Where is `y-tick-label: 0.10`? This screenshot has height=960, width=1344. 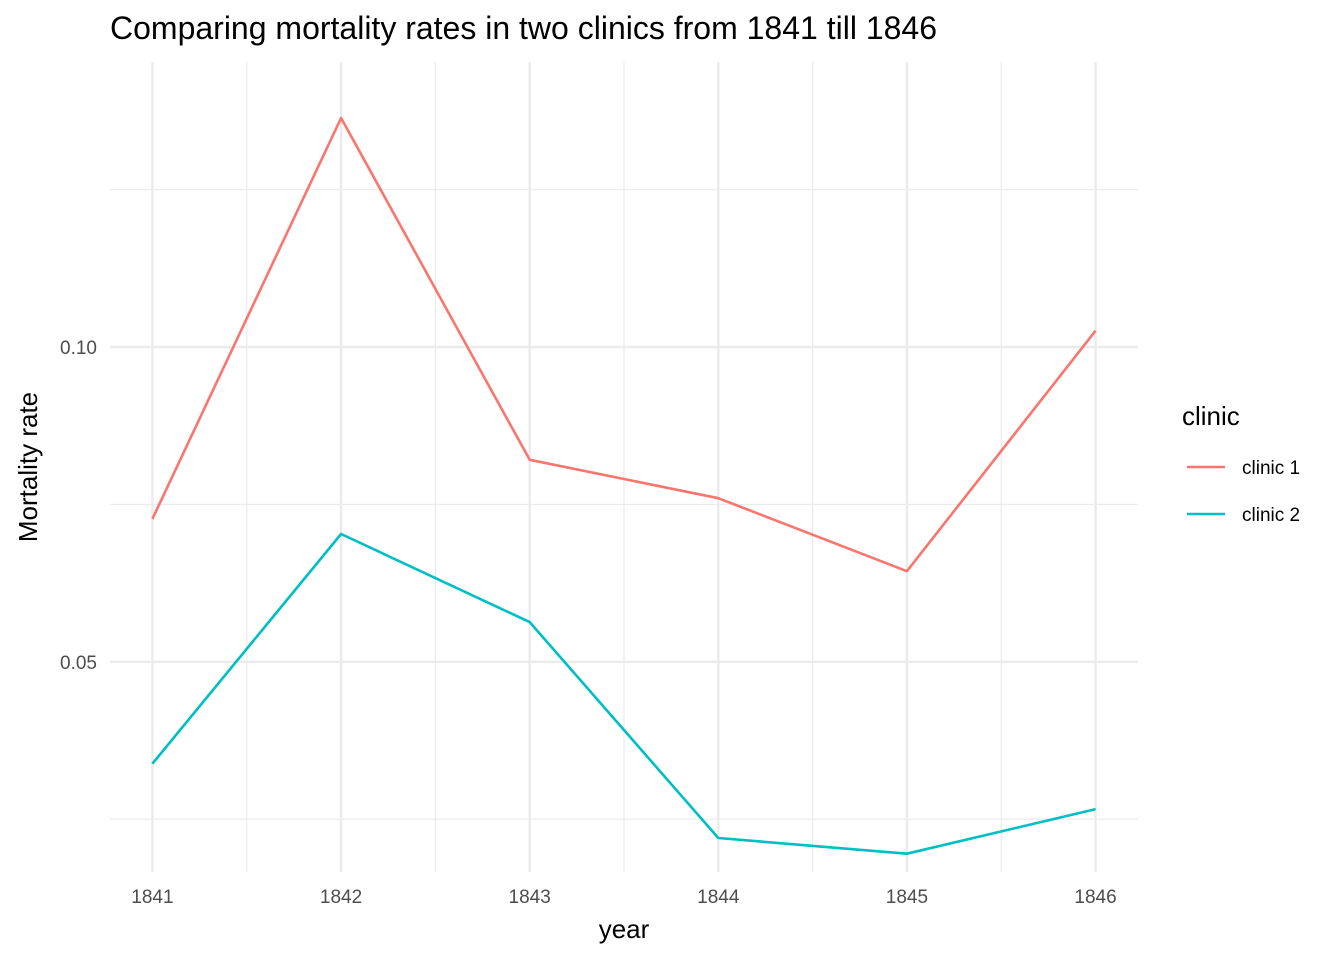 y-tick-label: 0.10 is located at coordinates (78, 348).